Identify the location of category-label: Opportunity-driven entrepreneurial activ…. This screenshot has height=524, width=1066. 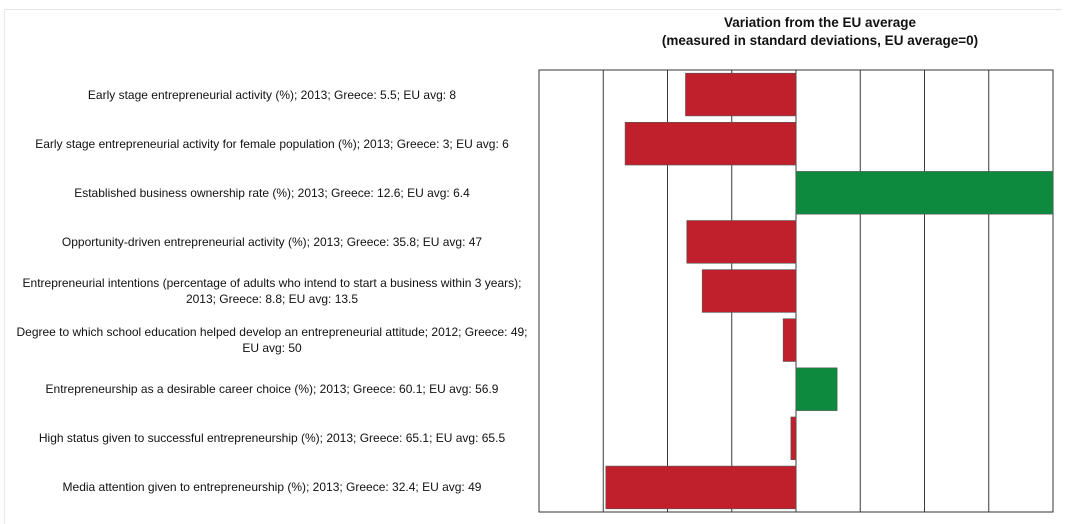
(272, 241).